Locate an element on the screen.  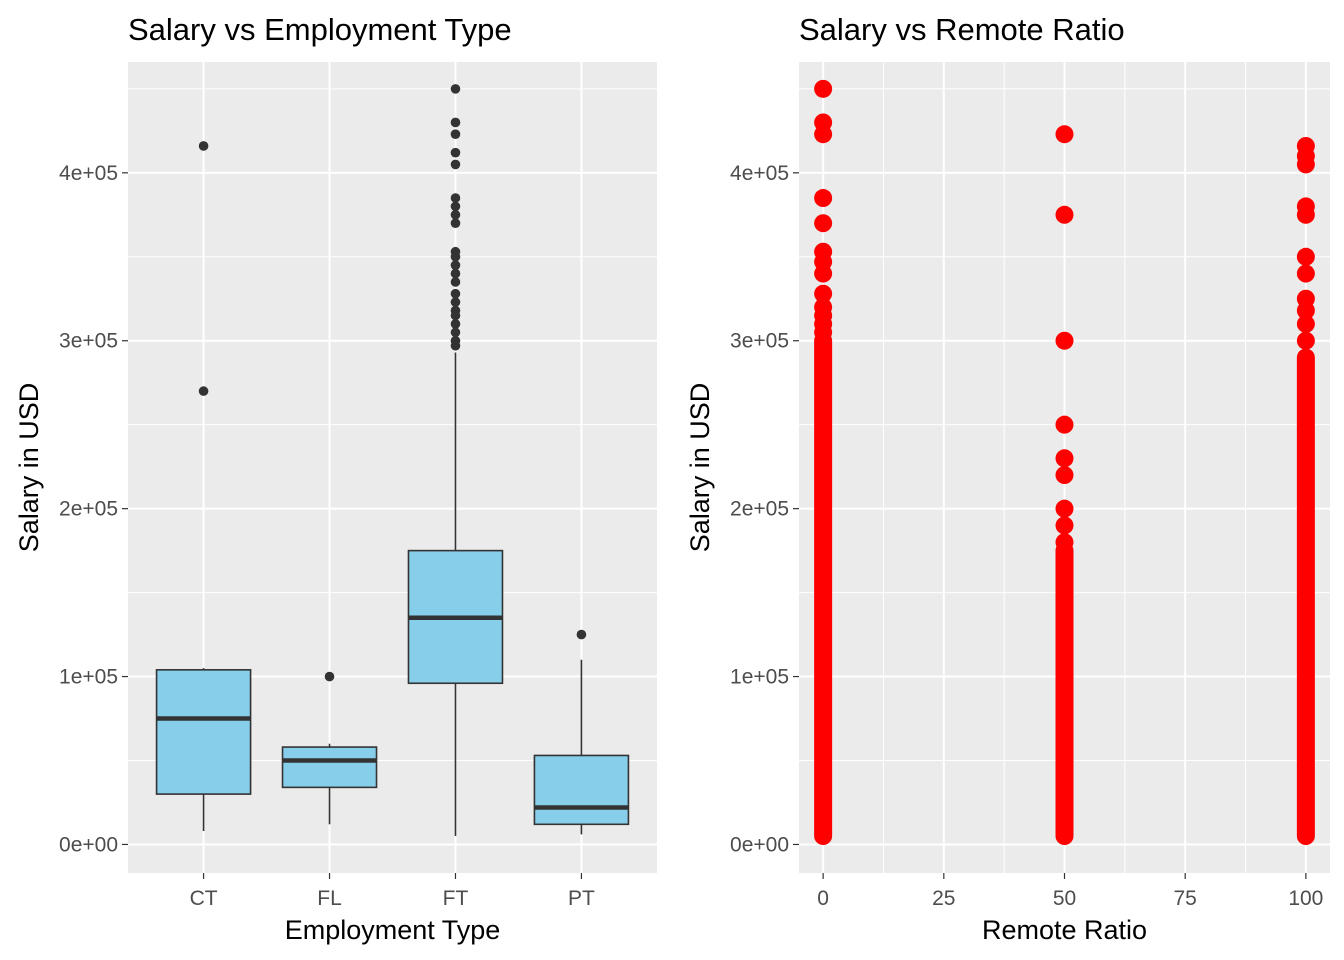
x-tick-label: 75 is located at coordinates (1185, 898).